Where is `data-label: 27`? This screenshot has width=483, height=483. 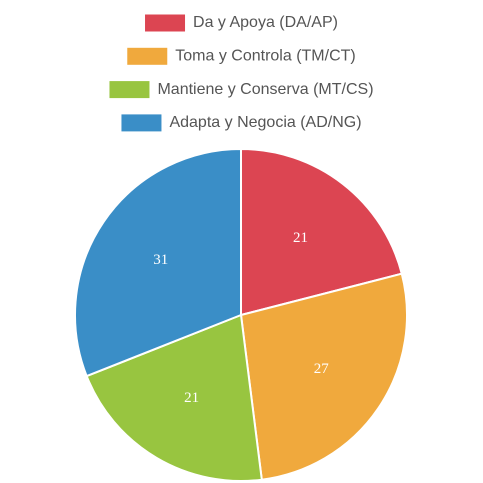
data-label: 27 is located at coordinates (322, 369).